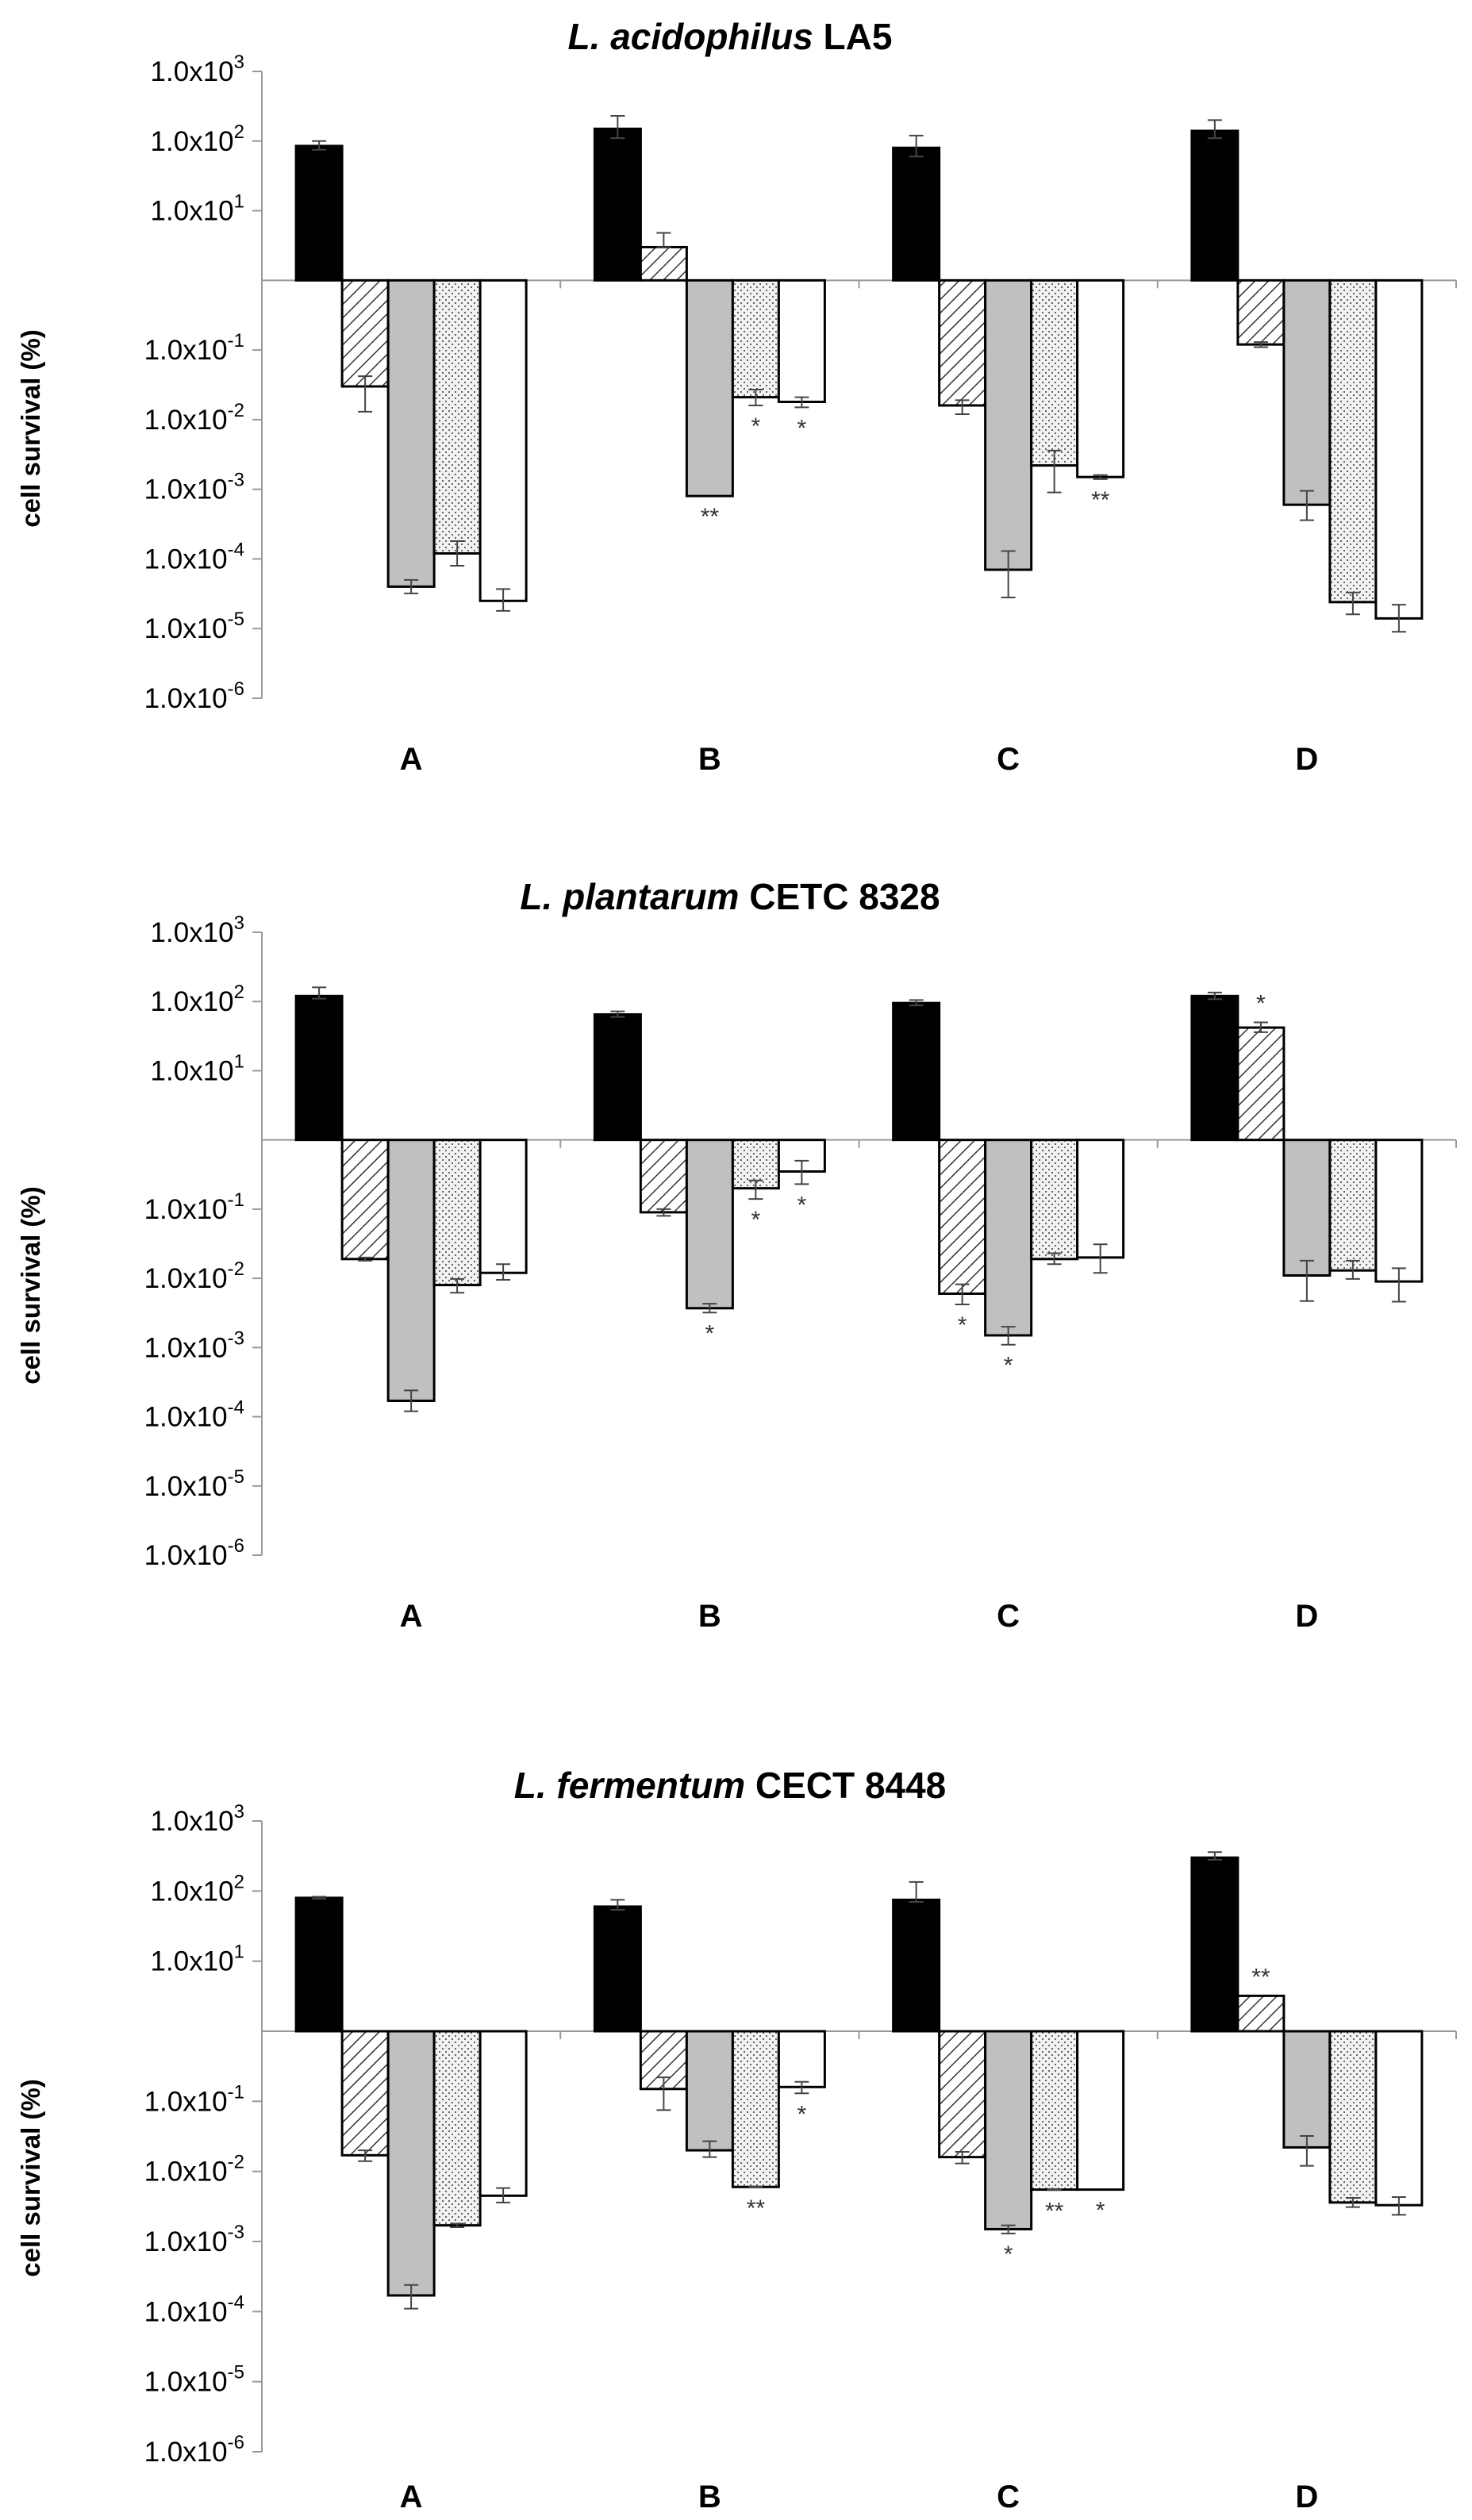 Image resolution: width=1472 pixels, height=2520 pixels. Describe the element at coordinates (1054, 2211) in the screenshot. I see `significance-marker: **` at that location.